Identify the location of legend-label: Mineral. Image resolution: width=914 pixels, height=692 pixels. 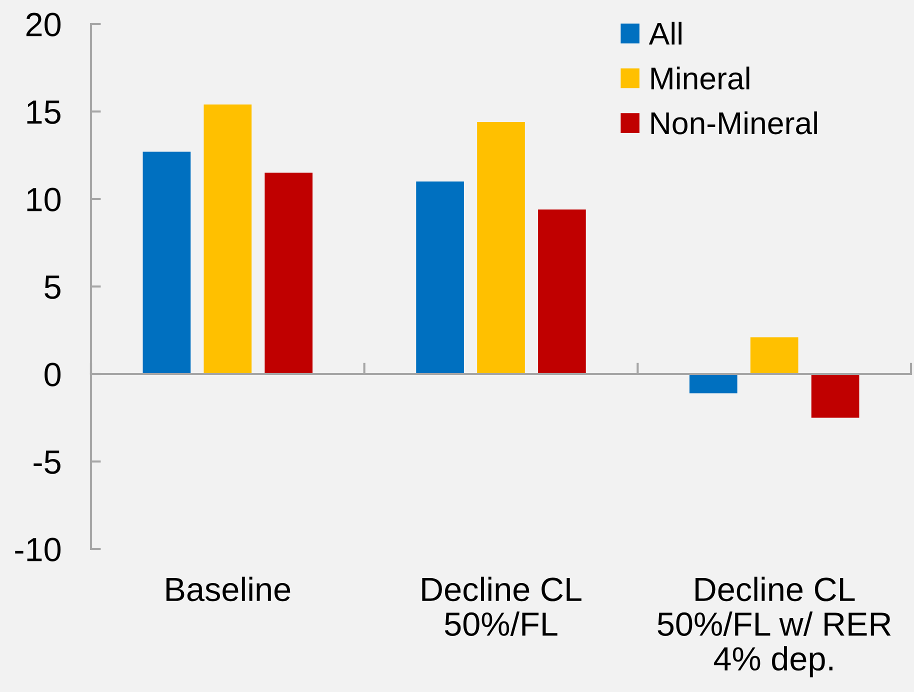
(700, 78).